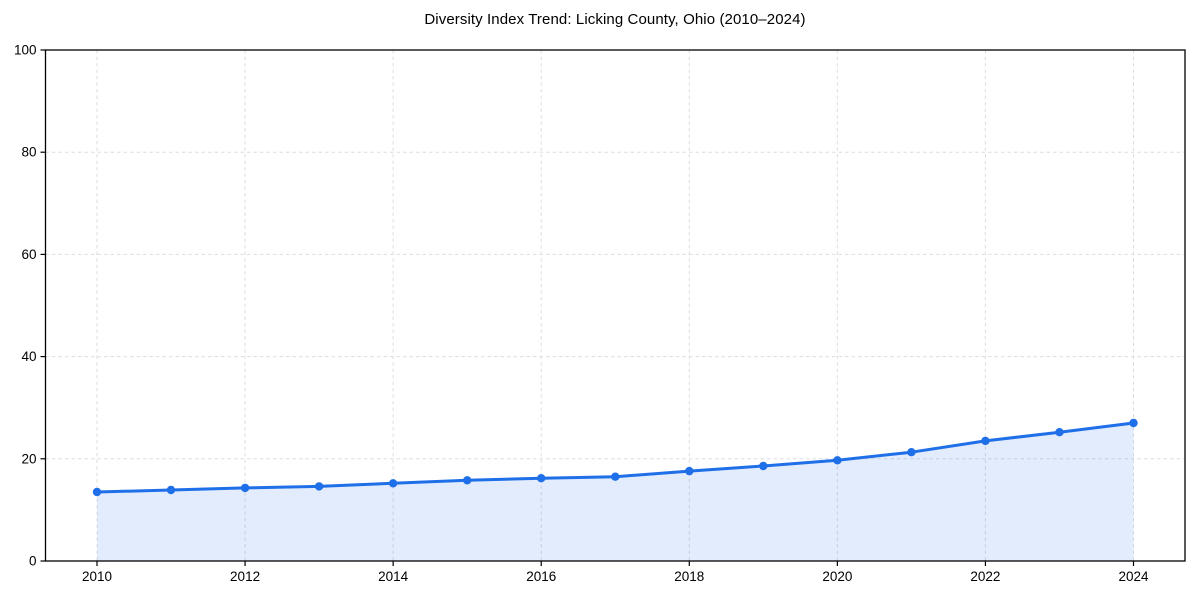 The width and height of the screenshot is (1200, 600). Describe the element at coordinates (33, 561) in the screenshot. I see `y-tick-label: 0` at that location.